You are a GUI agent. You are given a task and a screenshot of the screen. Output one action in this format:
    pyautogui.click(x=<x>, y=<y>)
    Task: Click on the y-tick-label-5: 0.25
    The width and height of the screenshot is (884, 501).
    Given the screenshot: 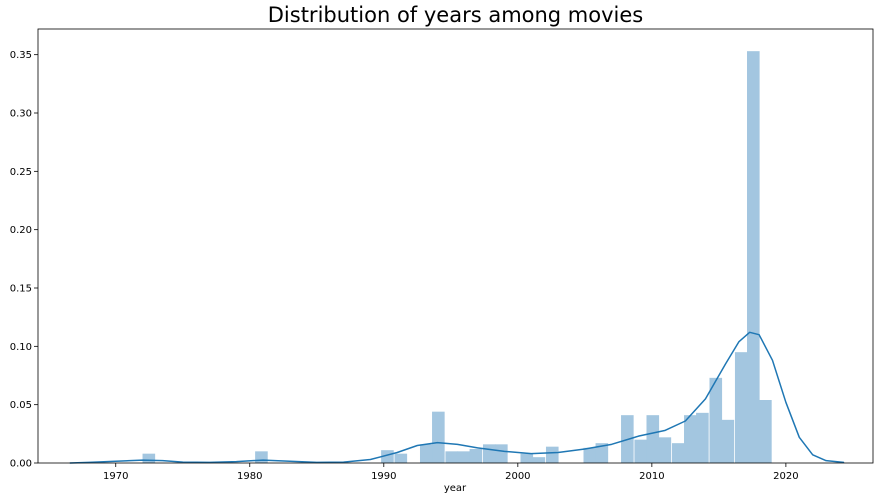 What is the action you would take?
    pyautogui.click(x=21, y=172)
    